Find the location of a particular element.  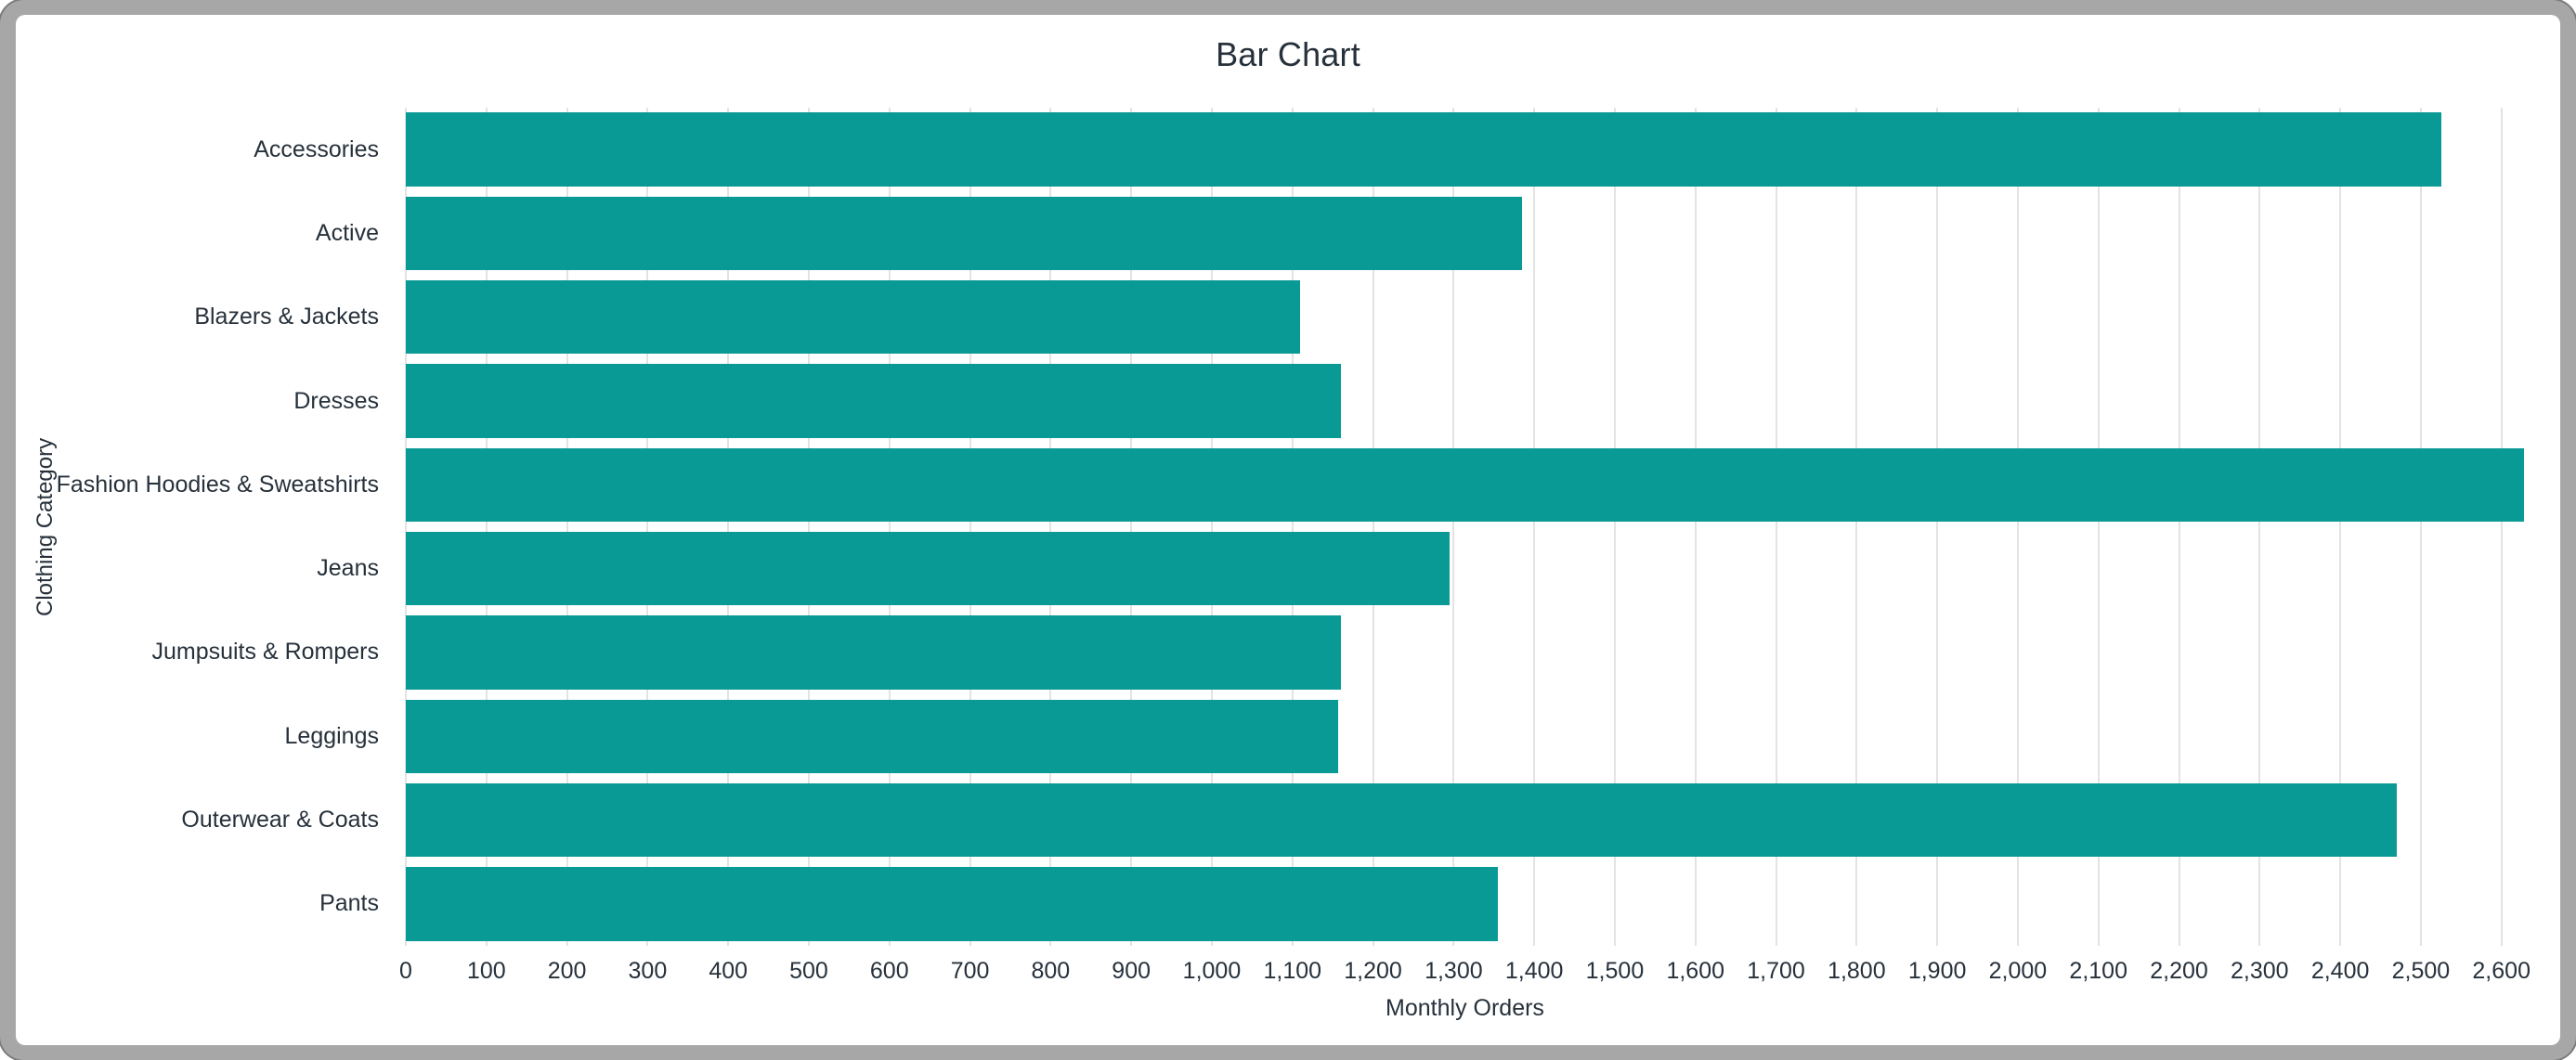

x-tick-label: 1,700 is located at coordinates (1776, 971).